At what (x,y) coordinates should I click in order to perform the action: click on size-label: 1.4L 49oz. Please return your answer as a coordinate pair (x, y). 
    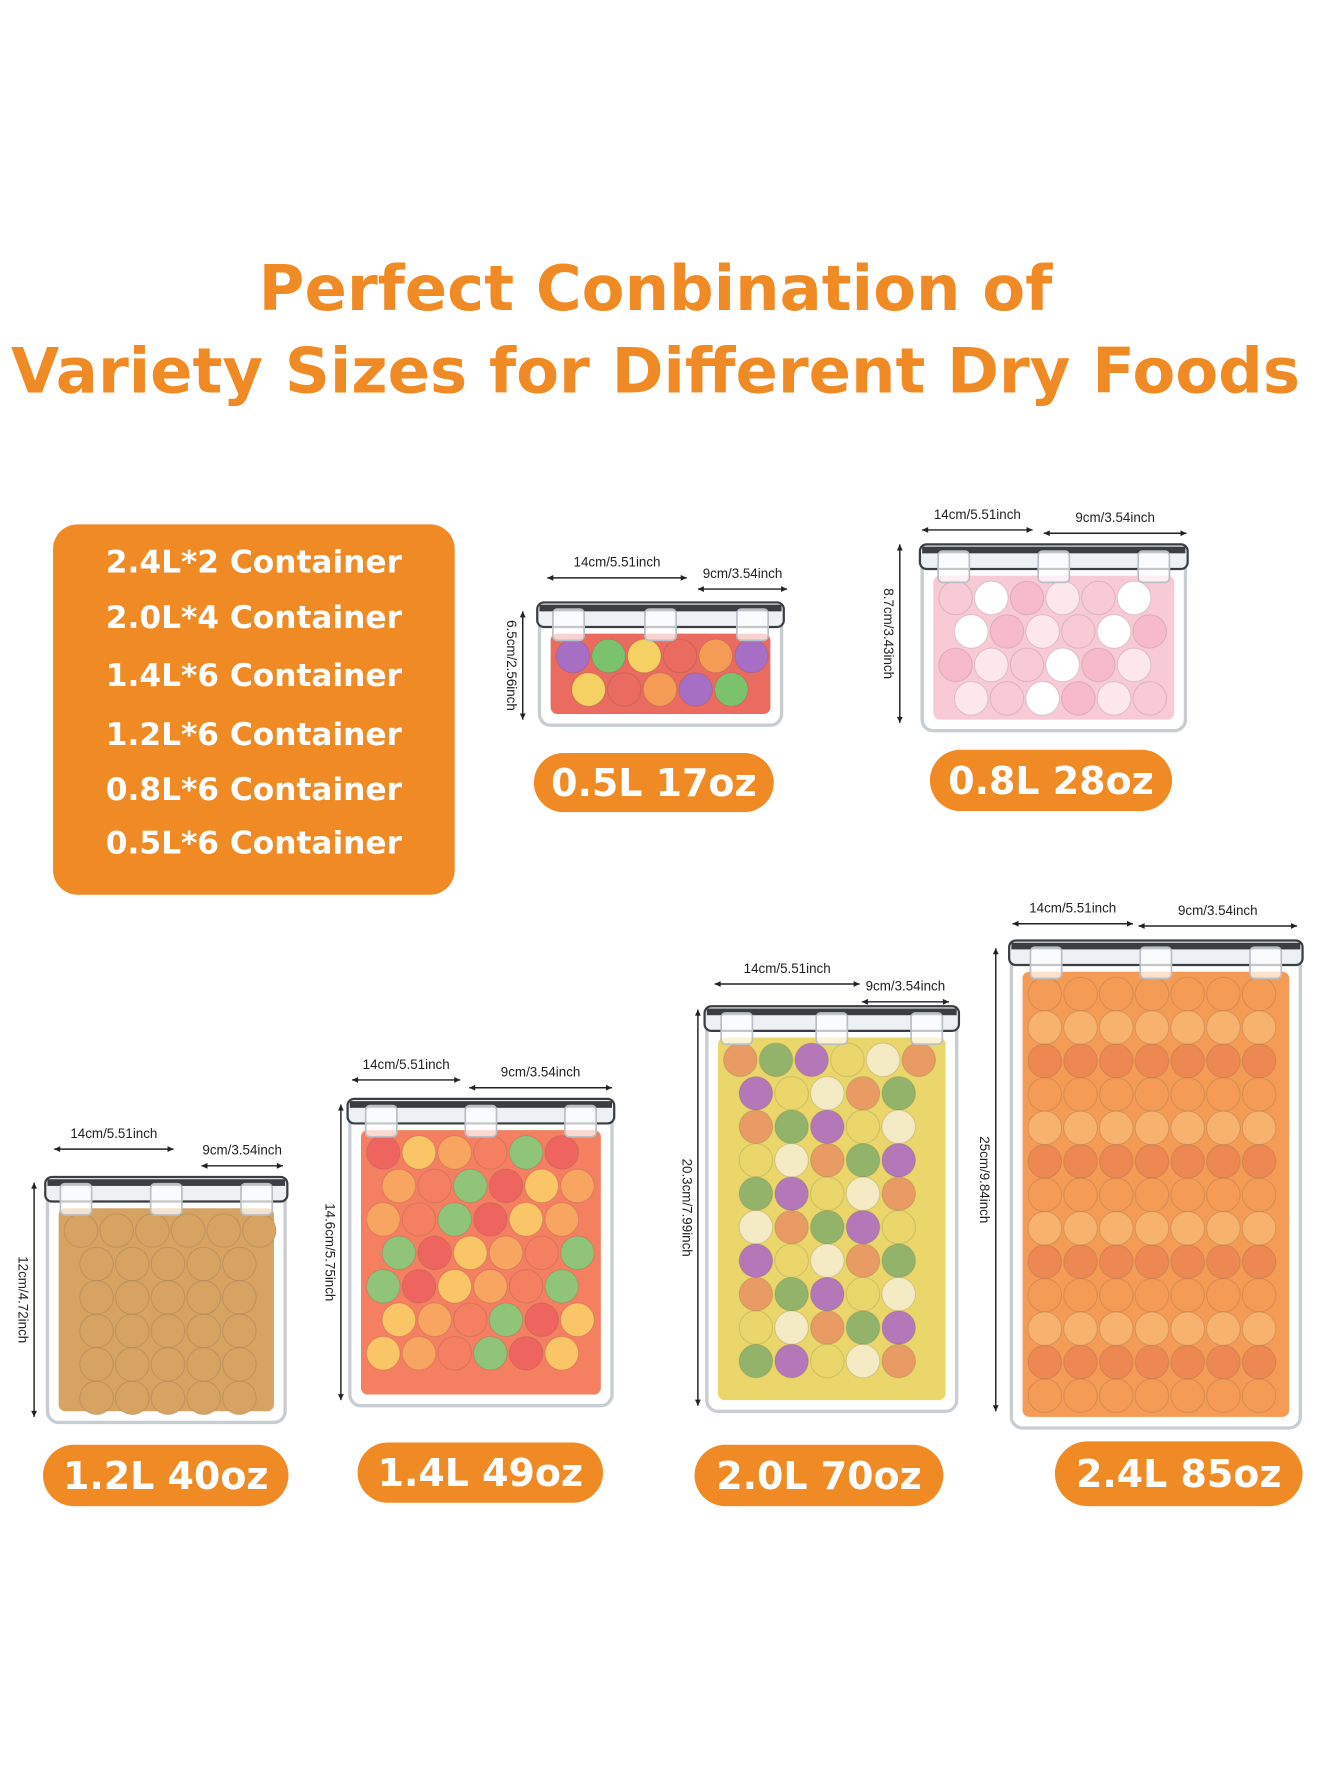
    Looking at the image, I should click on (480, 1473).